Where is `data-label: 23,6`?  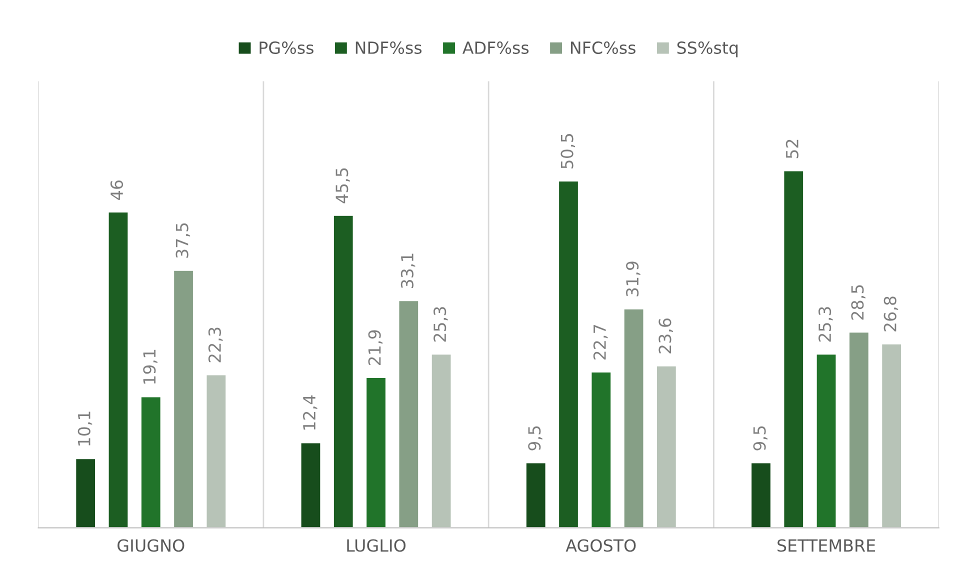
data-label: 23,6 is located at coordinates (665, 336).